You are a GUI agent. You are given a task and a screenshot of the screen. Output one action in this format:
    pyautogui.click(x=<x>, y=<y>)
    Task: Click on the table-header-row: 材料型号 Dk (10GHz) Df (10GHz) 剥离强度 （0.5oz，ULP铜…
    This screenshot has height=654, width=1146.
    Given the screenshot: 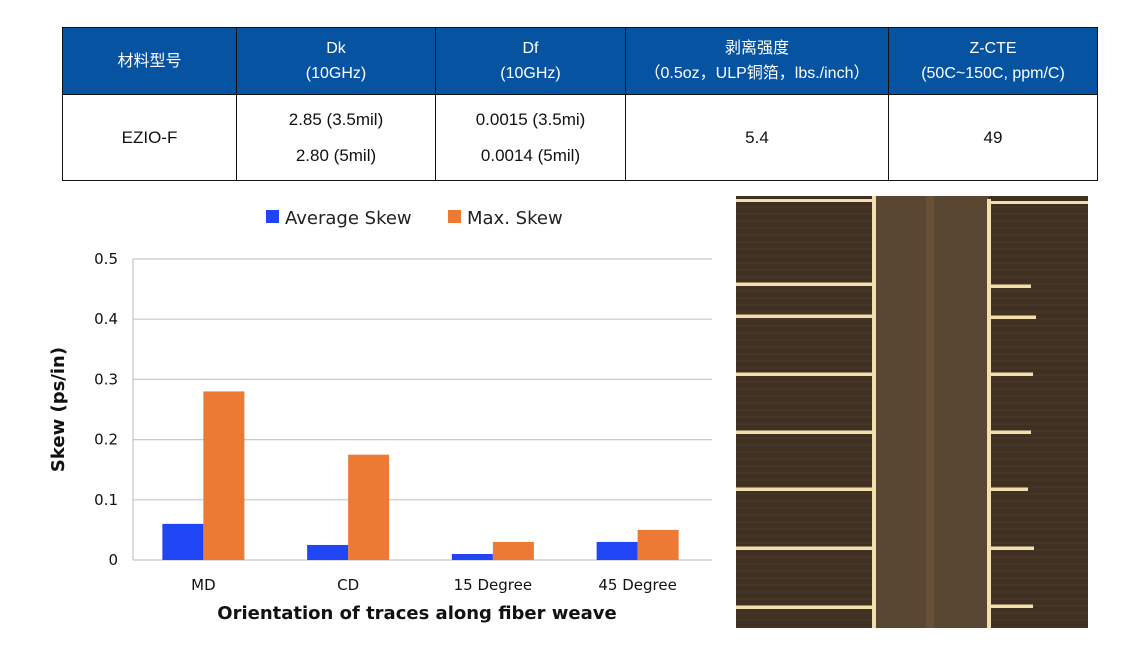 What is the action you would take?
    pyautogui.click(x=580, y=61)
    